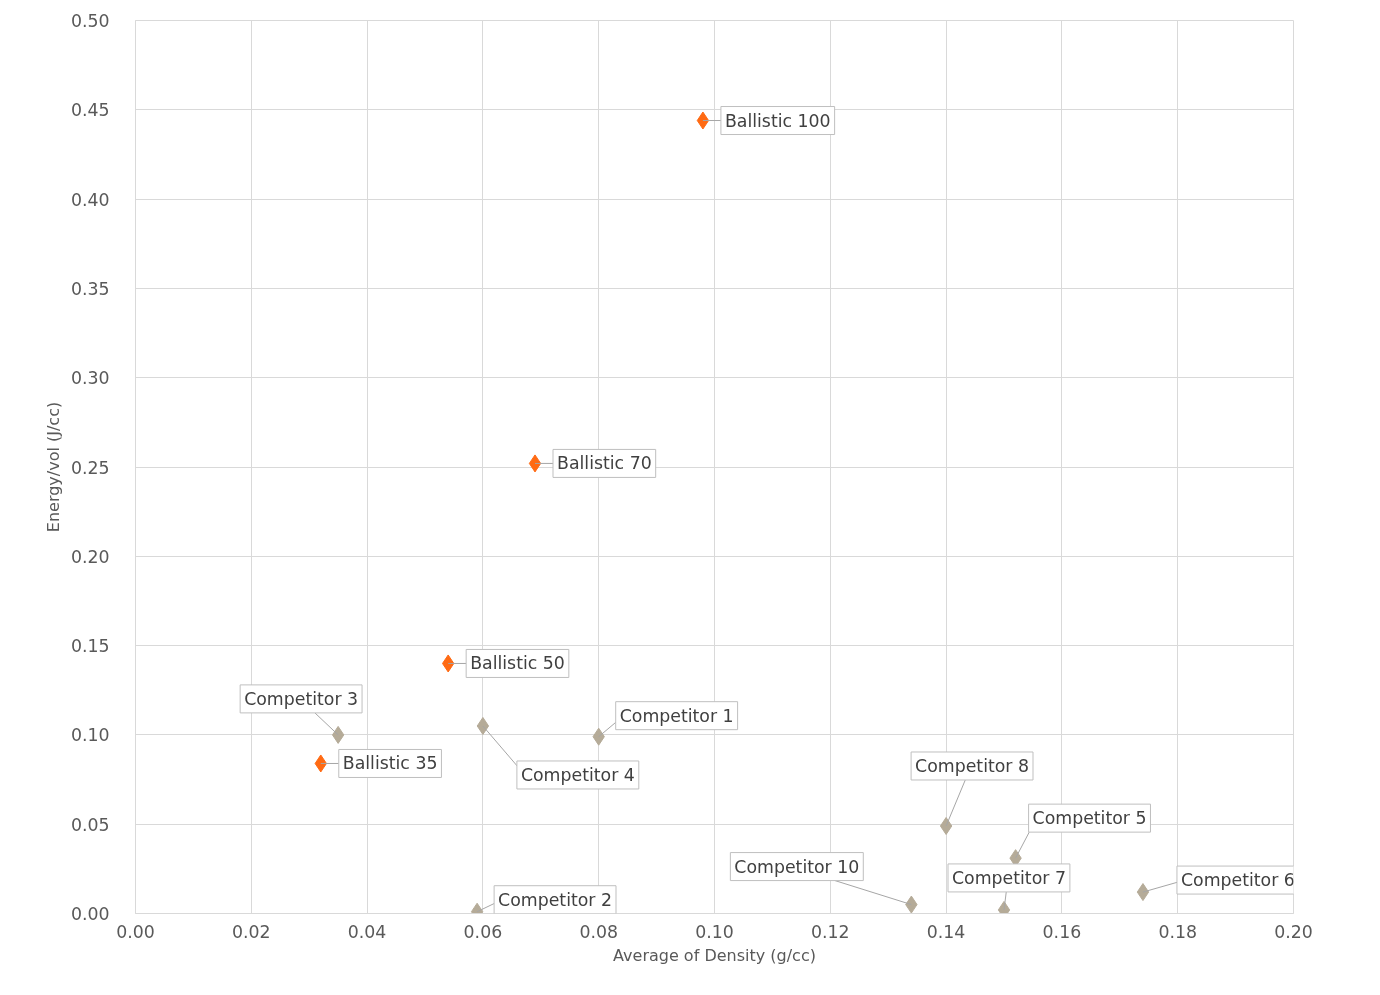 This screenshot has height=995, width=1380. Describe the element at coordinates (90, 110) in the screenshot. I see `y-tick-label: 0.45` at that location.